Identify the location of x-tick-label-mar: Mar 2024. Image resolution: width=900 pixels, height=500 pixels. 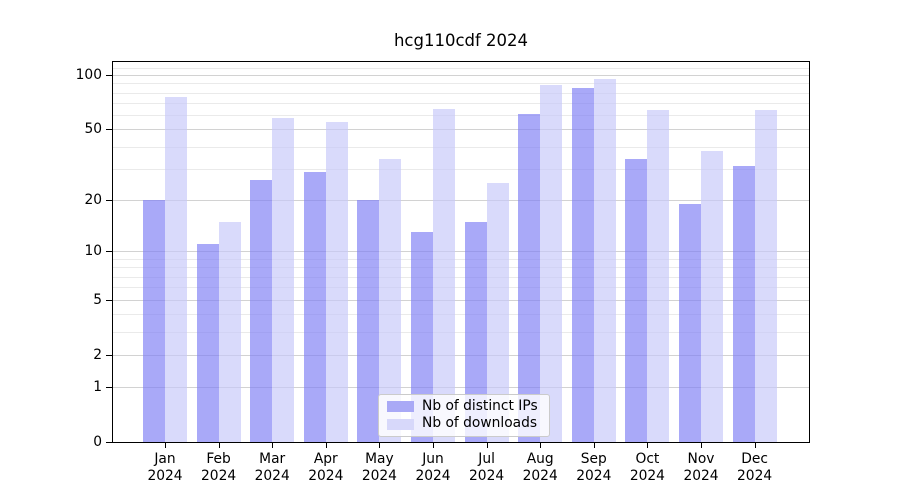
(272, 467).